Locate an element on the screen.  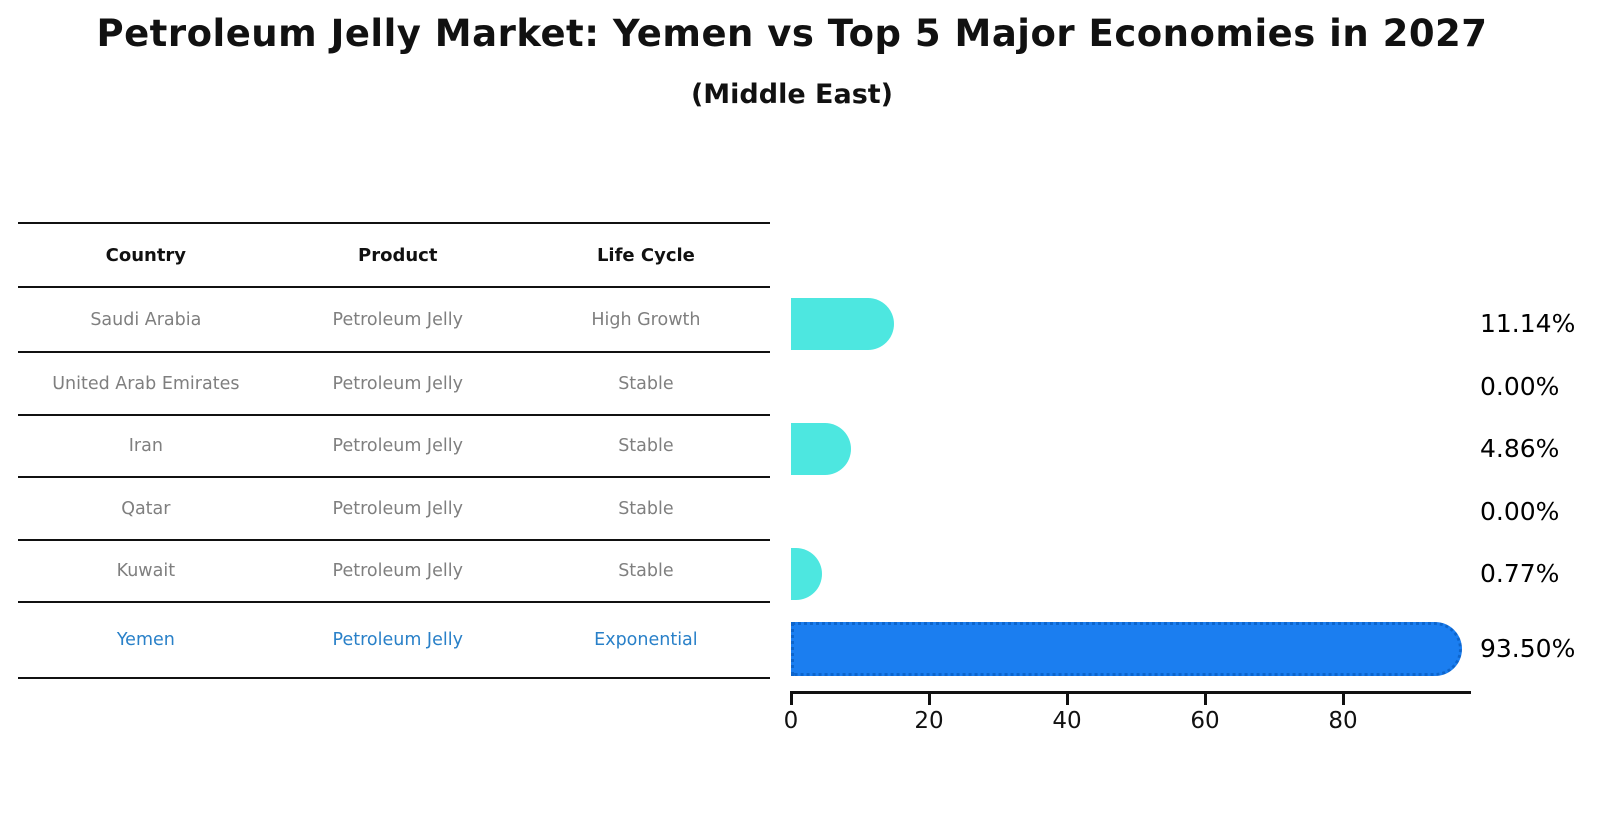
bar-saudi-arabia is located at coordinates (842, 324).